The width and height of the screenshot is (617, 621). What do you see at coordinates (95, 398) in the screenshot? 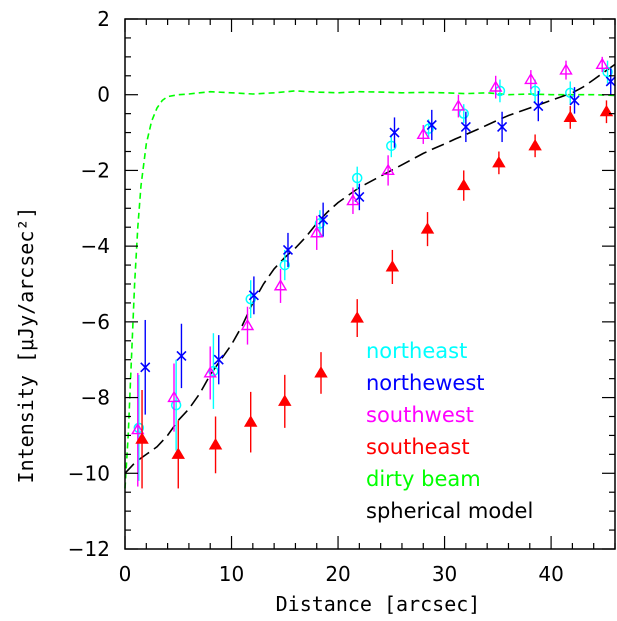
I see `y-tick-label: −8` at bounding box center [95, 398].